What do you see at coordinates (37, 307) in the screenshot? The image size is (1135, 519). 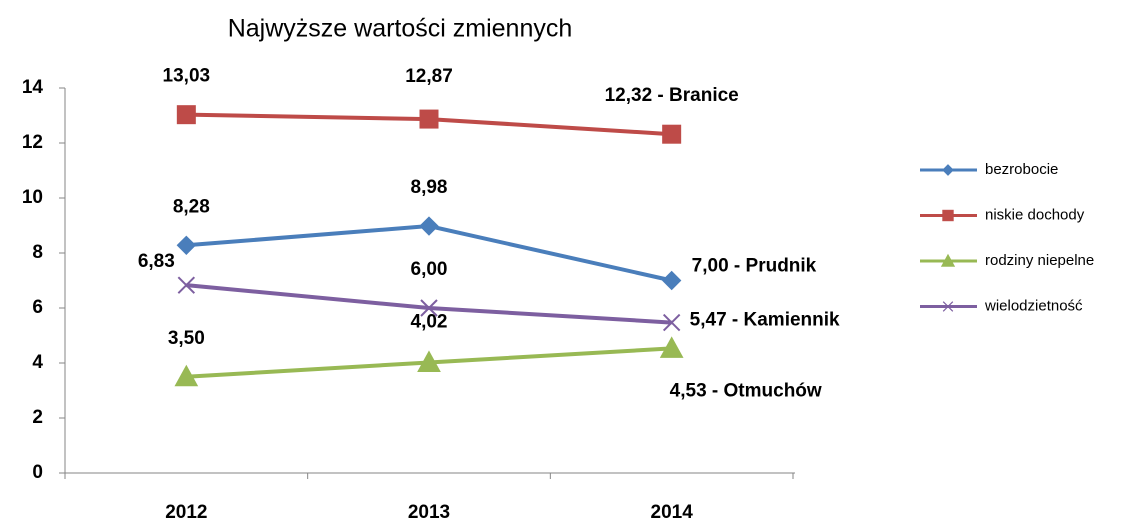 I see `y-tick-label: 6` at bounding box center [37, 307].